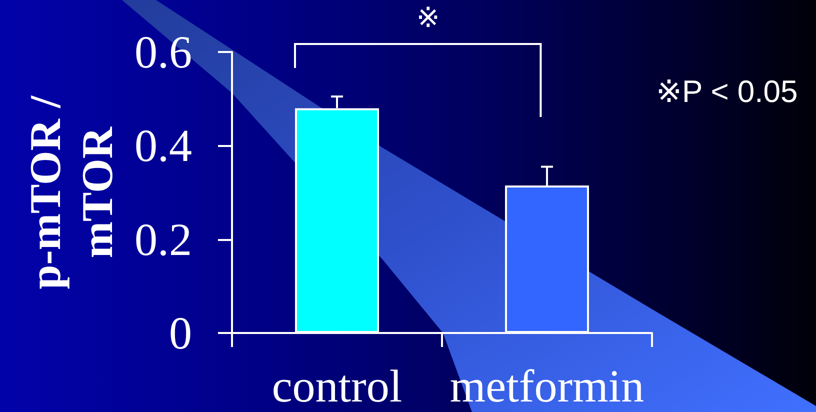  What do you see at coordinates (163, 52) in the screenshot?
I see `y-tick-label: 0.6` at bounding box center [163, 52].